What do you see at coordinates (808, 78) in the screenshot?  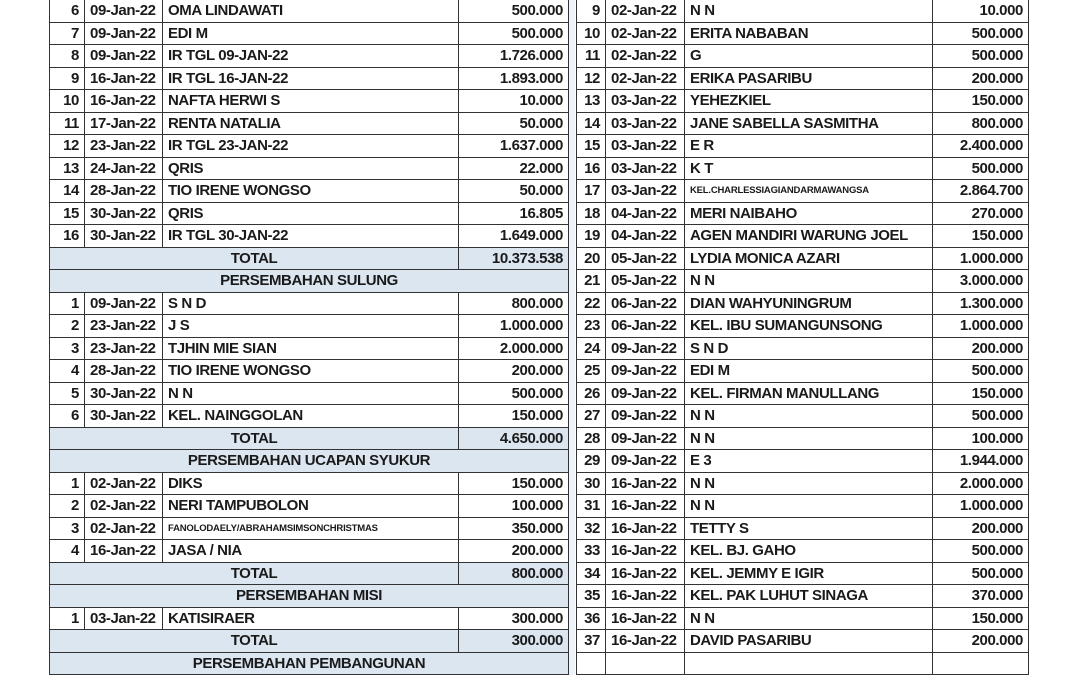 I see `donor-name: ERIKA PASARIBU` at bounding box center [808, 78].